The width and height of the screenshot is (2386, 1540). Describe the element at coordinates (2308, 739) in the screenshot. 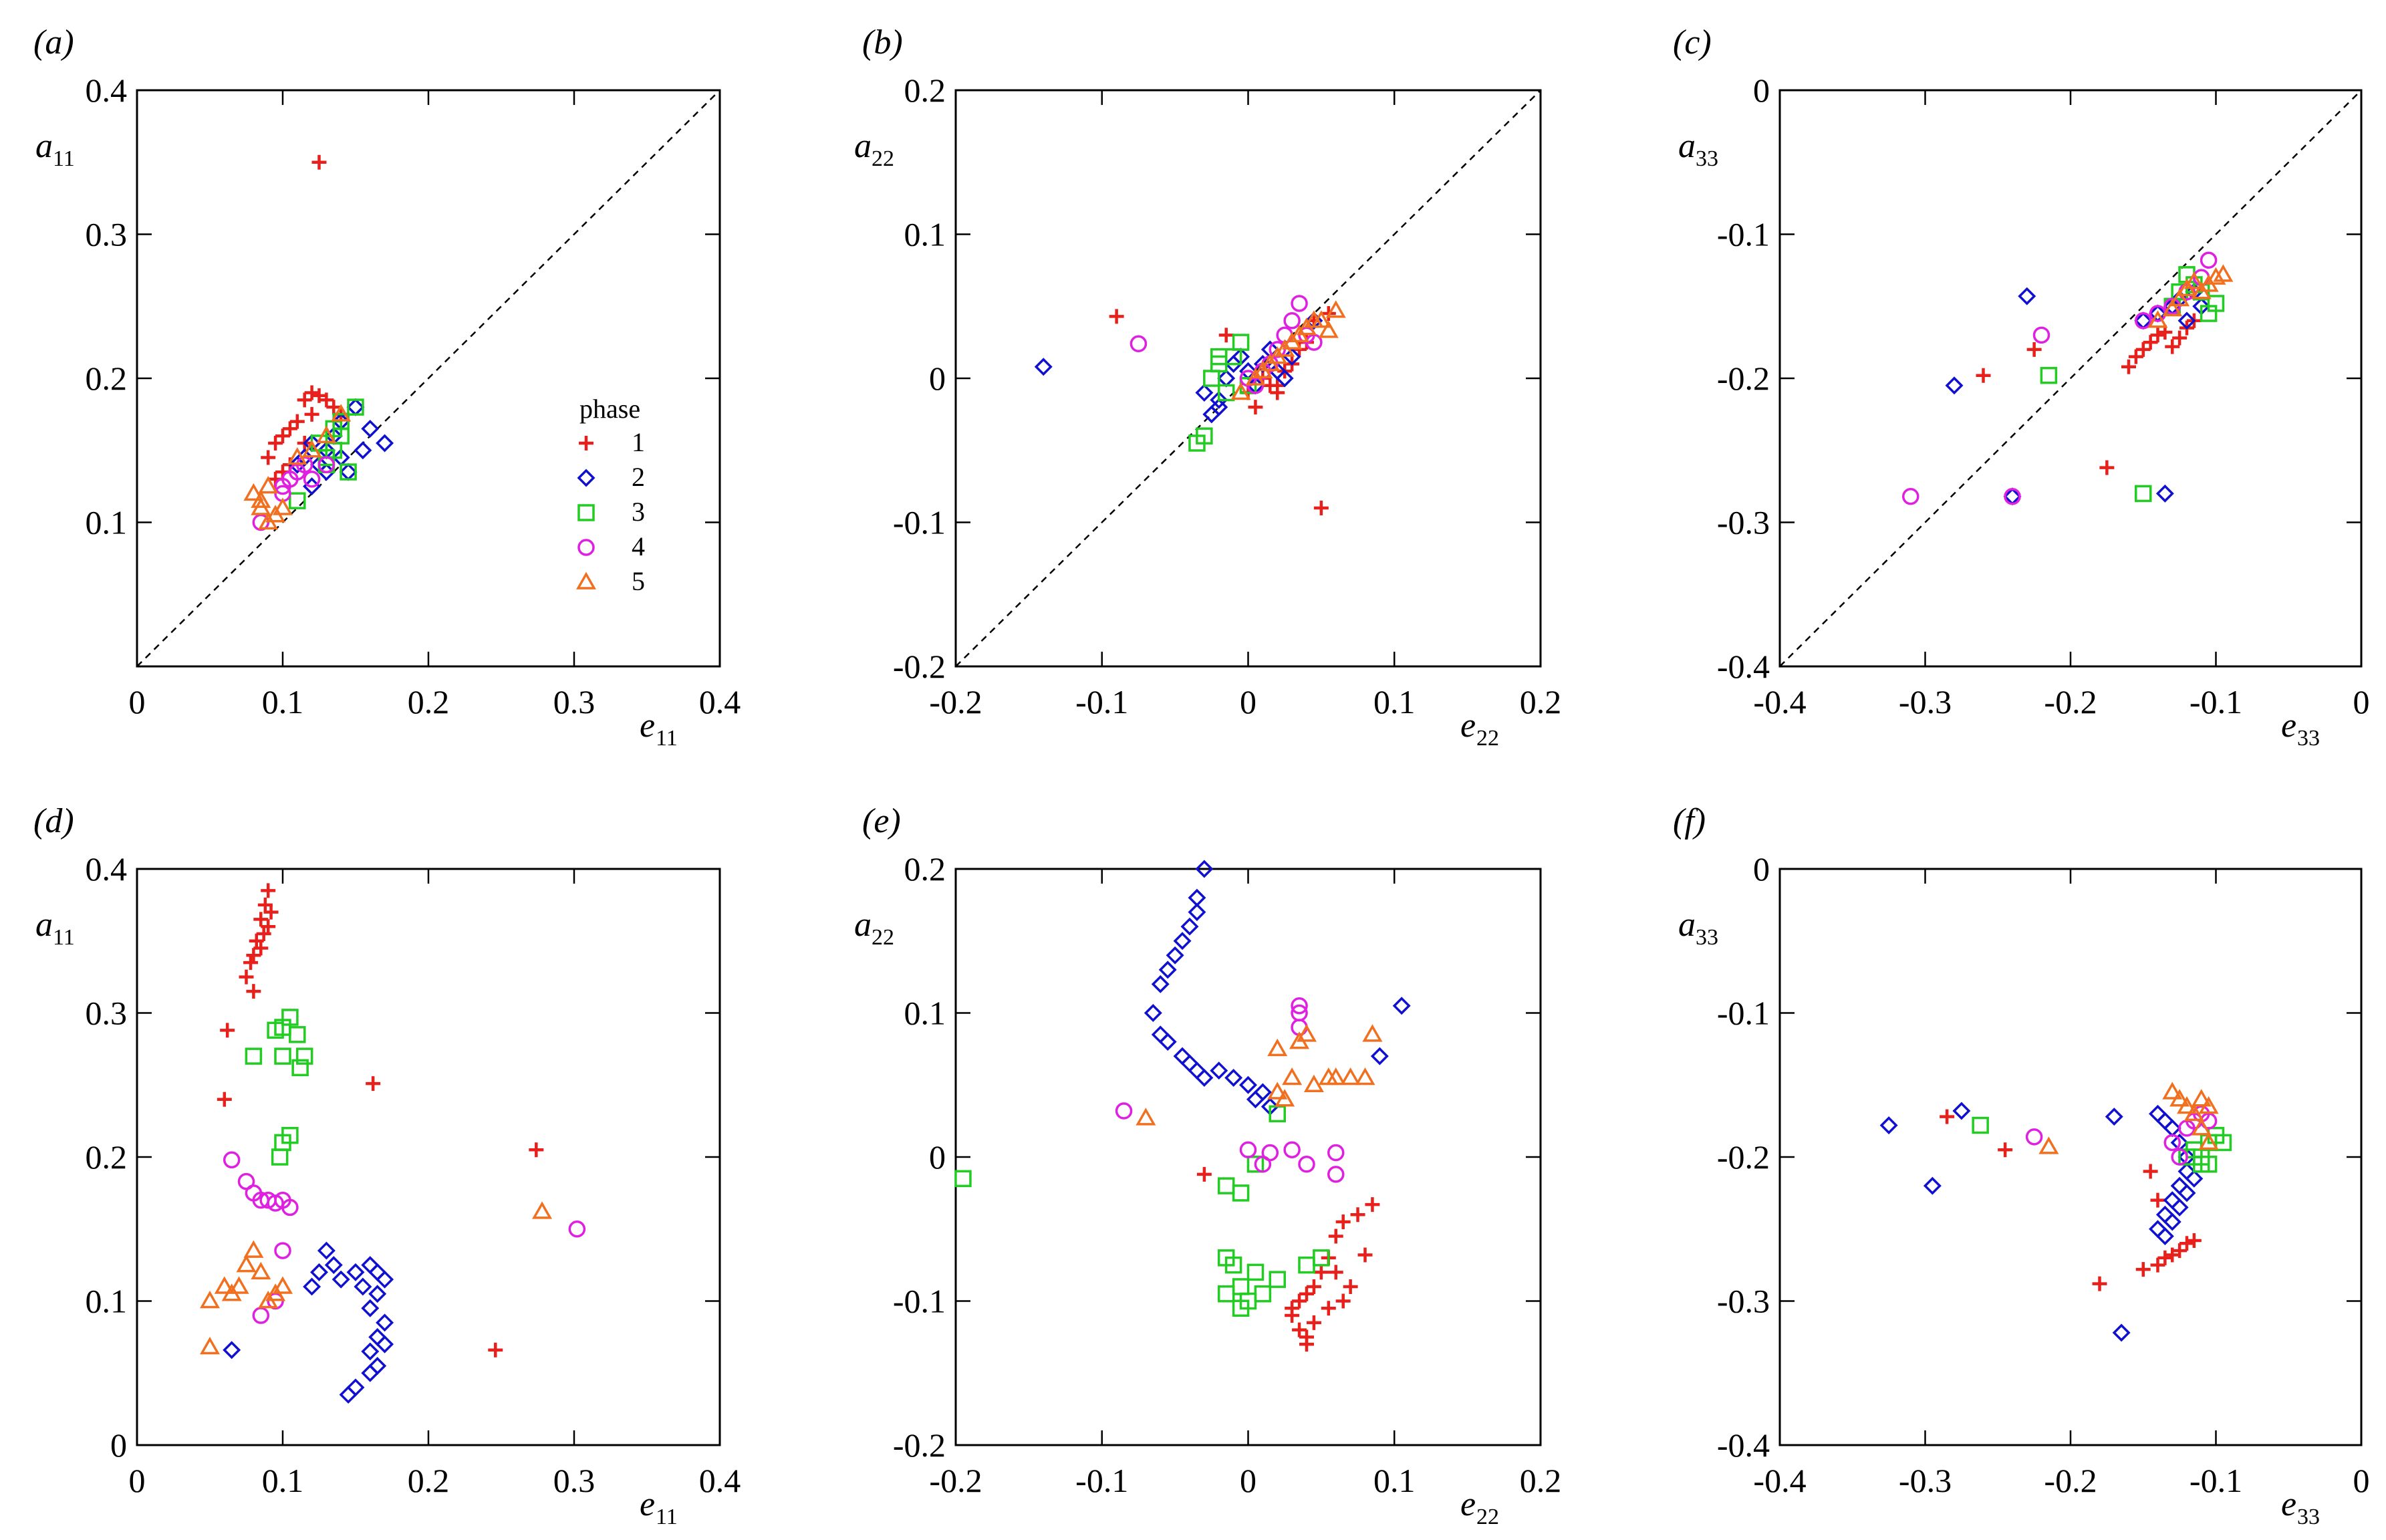

I see `x-axis-label-sub: 33` at that location.